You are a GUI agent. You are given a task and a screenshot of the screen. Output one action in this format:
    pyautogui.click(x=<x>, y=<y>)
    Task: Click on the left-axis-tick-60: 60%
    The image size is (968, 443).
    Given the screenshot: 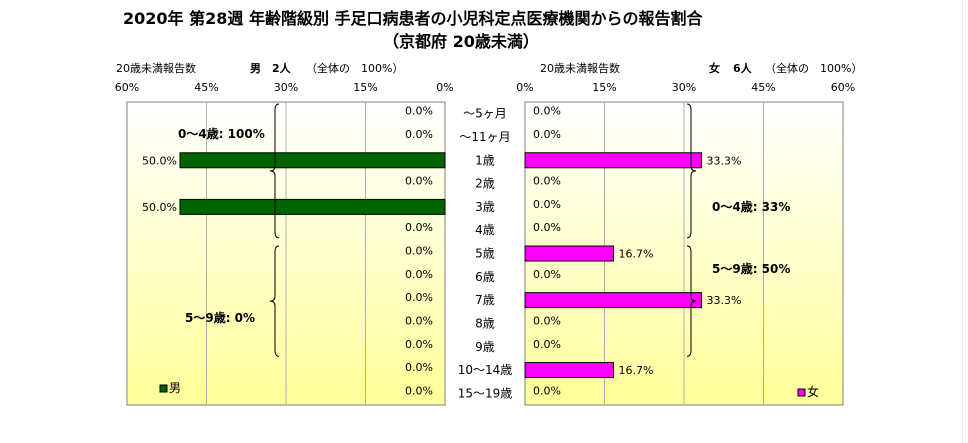 What is the action you would take?
    pyautogui.click(x=127, y=87)
    